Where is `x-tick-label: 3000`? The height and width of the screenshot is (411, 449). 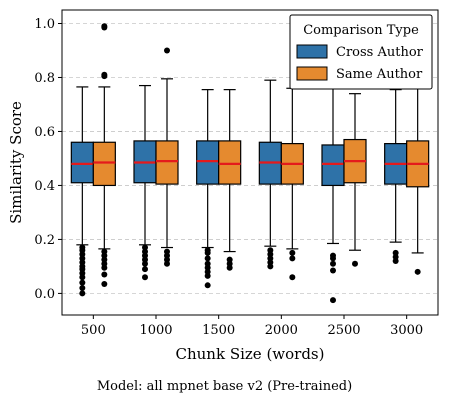 x-tick-label: 3000 is located at coordinates (406, 330).